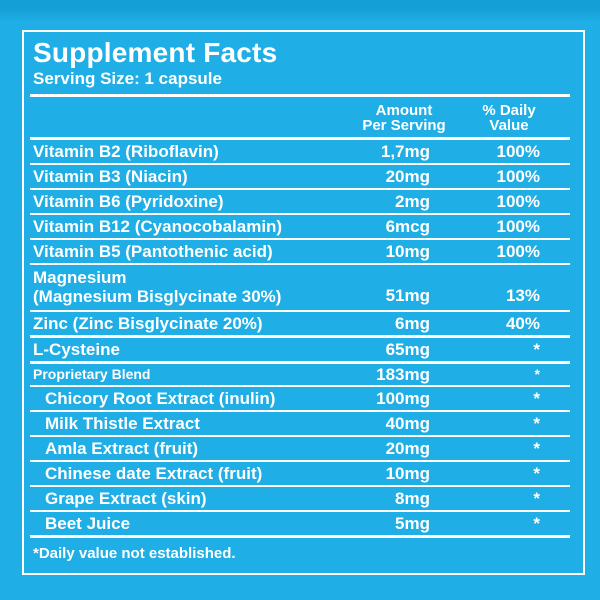  What do you see at coordinates (126, 498) in the screenshot?
I see `ingredient-name: Grape Extract (skin)` at bounding box center [126, 498].